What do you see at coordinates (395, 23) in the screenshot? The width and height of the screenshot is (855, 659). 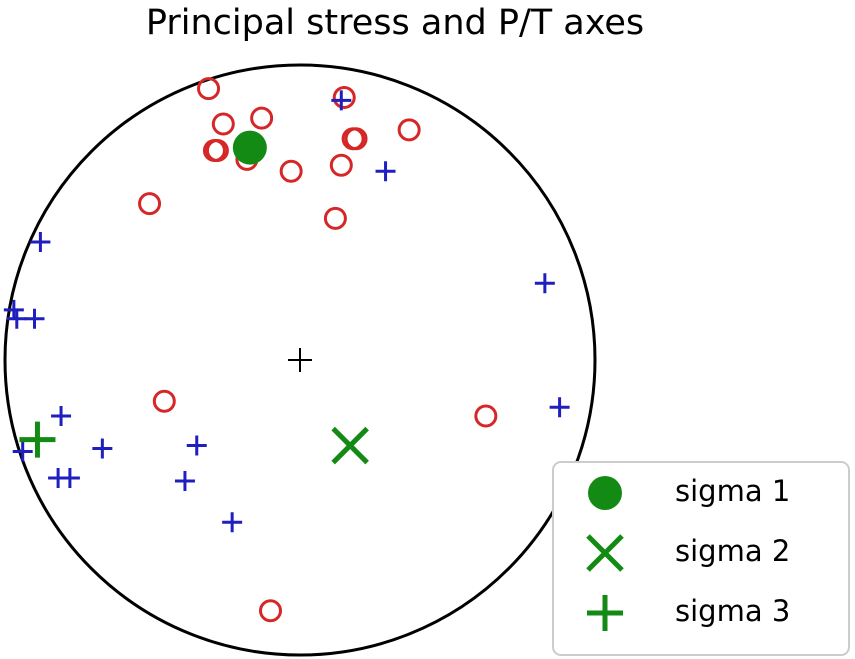 I see `chart-title: Principal stress and P/T axes` at bounding box center [395, 23].